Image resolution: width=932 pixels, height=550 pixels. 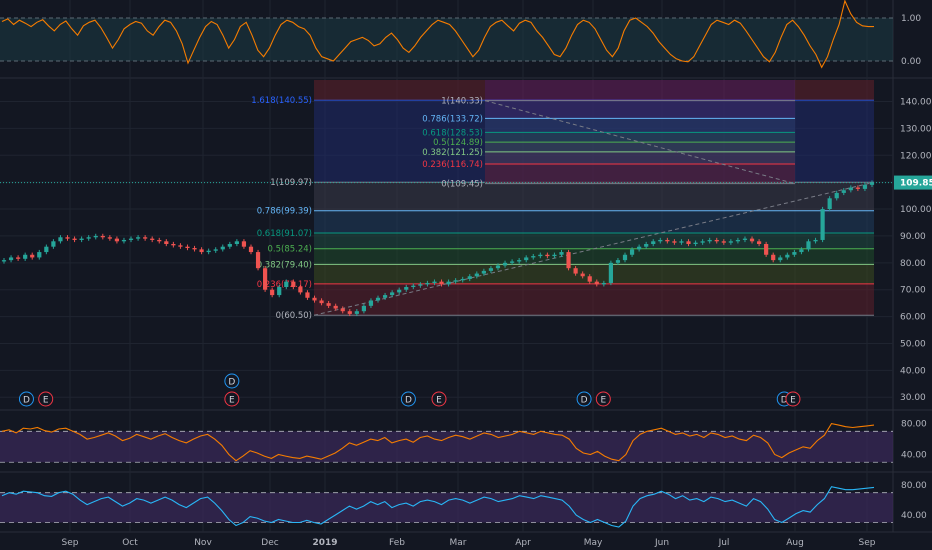 I want to click on price-tick-label: 100.00, so click(x=916, y=210).